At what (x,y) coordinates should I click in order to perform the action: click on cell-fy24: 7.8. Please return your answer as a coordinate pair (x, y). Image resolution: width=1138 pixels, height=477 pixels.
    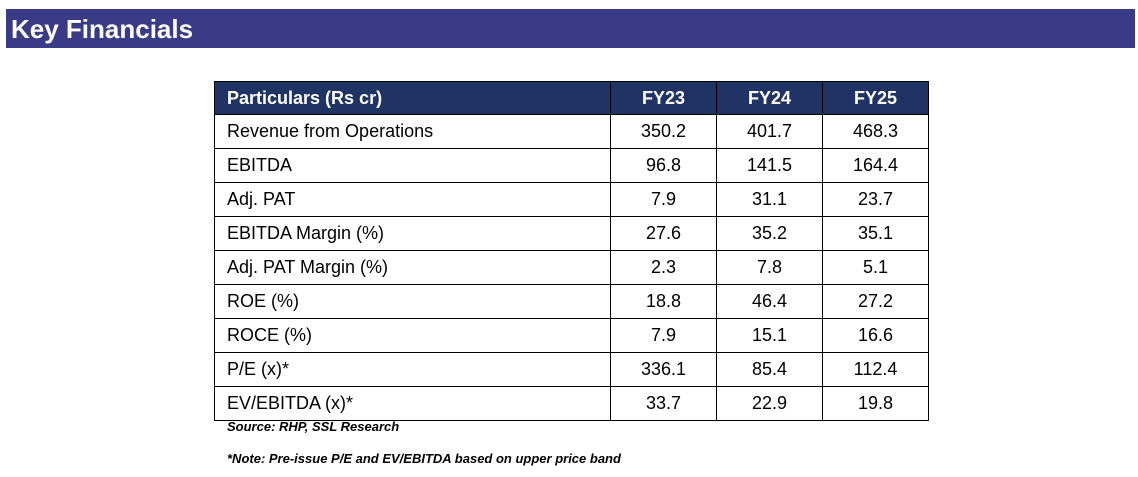
    Looking at the image, I should click on (769, 267).